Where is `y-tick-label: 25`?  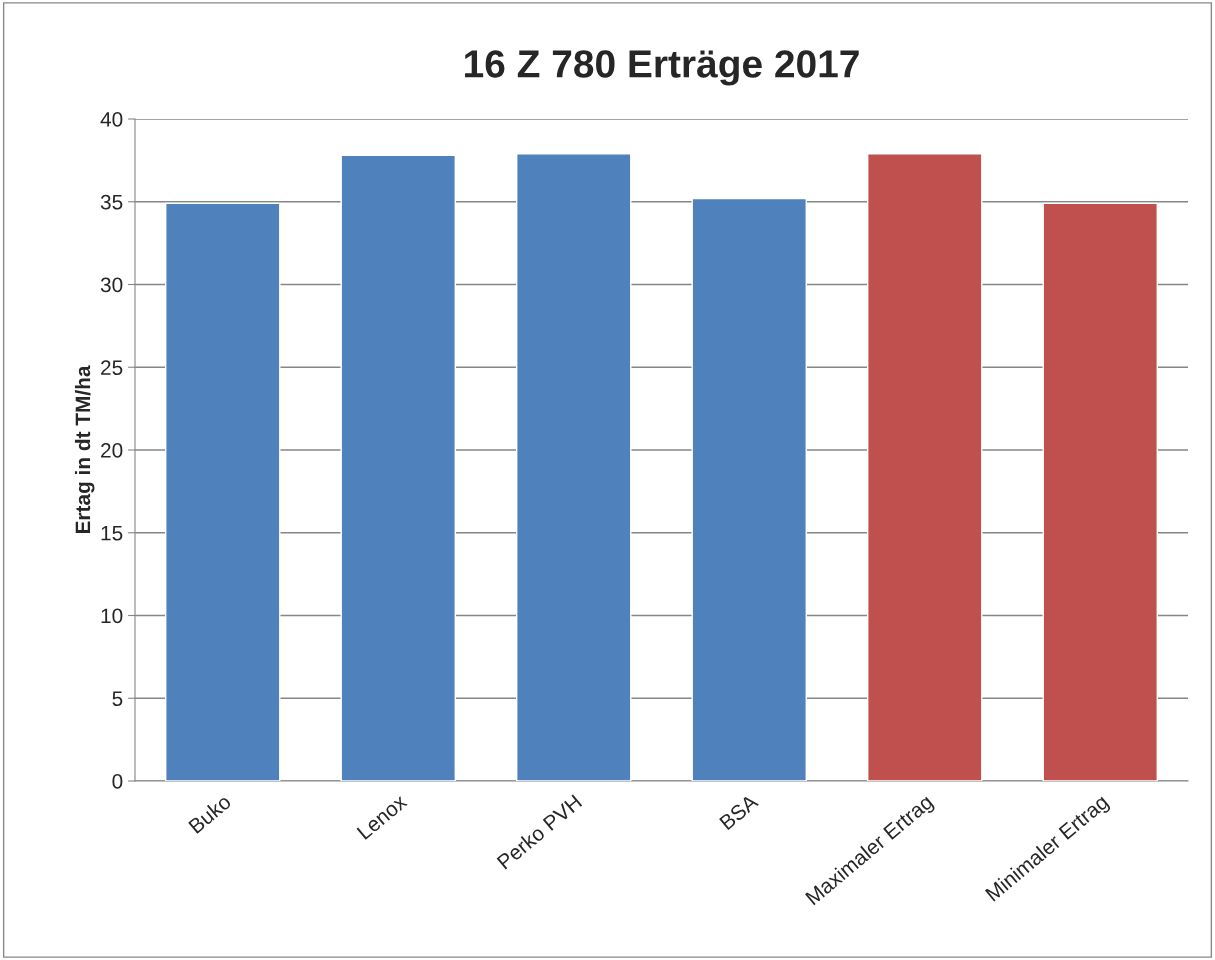
y-tick-label: 25 is located at coordinates (112, 367).